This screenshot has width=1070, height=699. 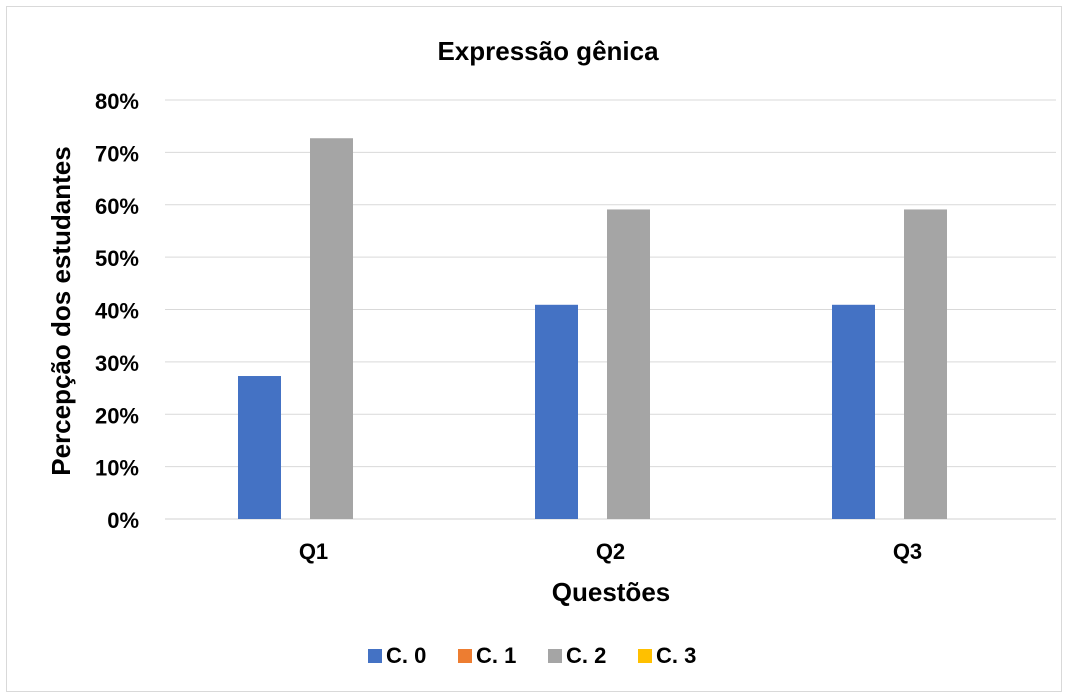 I want to click on y-tick-label: 60%, so click(x=117, y=206).